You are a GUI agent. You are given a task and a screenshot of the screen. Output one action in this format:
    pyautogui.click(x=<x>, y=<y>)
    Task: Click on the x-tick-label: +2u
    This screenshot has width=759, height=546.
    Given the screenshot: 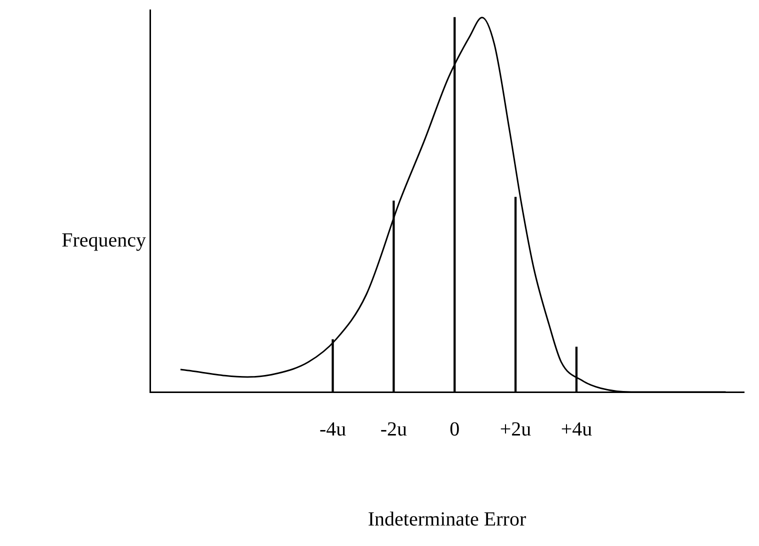 What is the action you would take?
    pyautogui.click(x=516, y=429)
    